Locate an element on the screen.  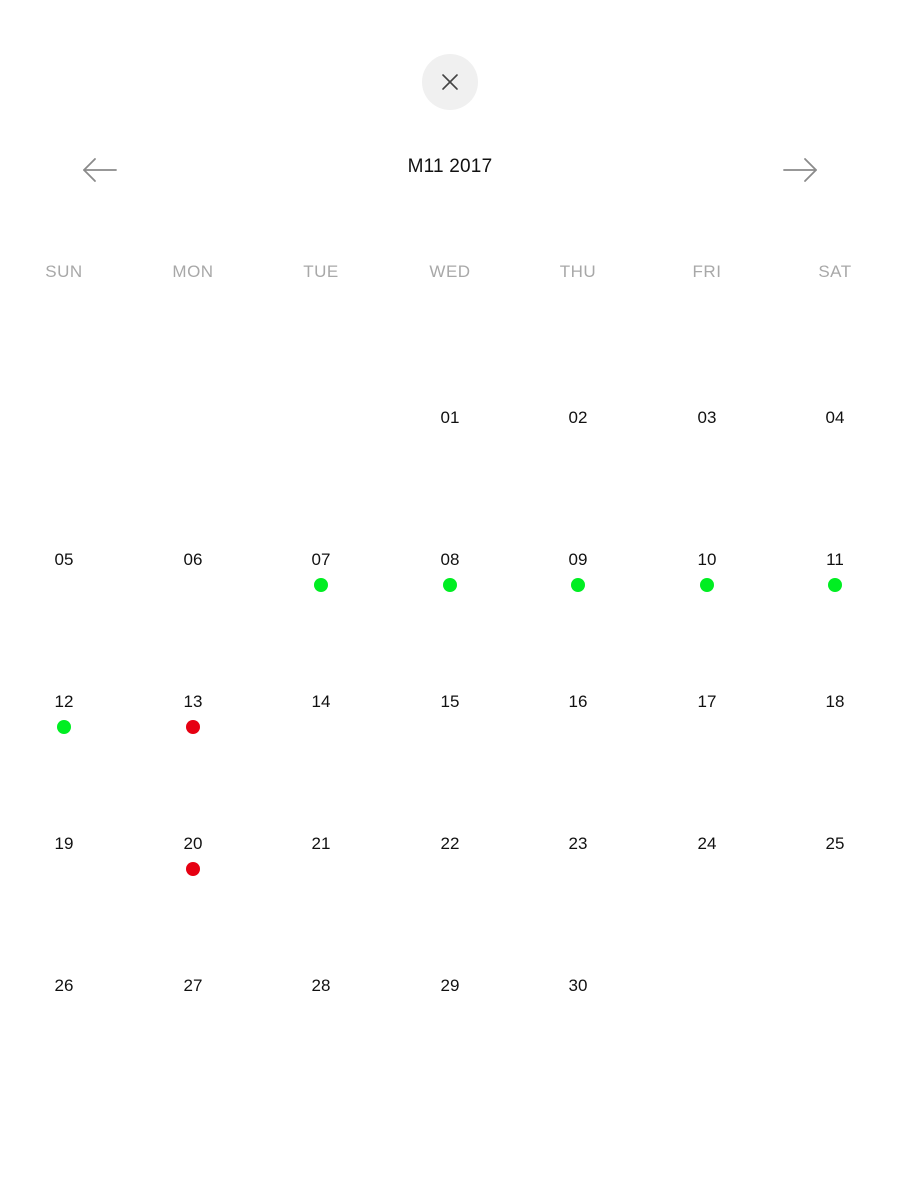
day-cell-12: 12 is located at coordinates (64, 727).